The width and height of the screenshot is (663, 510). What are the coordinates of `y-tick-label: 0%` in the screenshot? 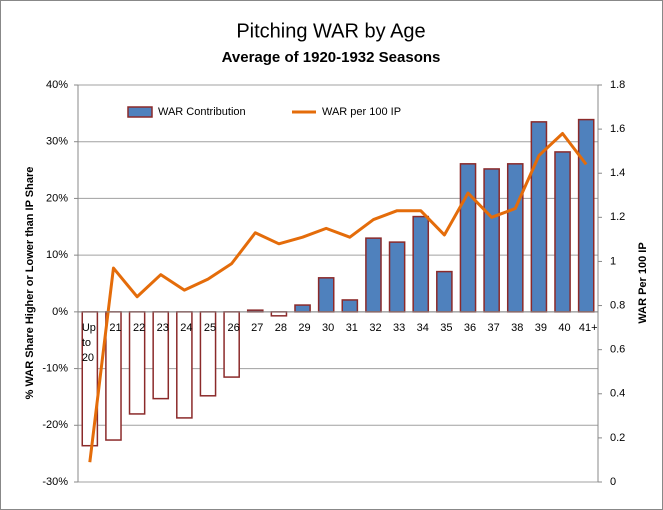 It's located at (60, 312).